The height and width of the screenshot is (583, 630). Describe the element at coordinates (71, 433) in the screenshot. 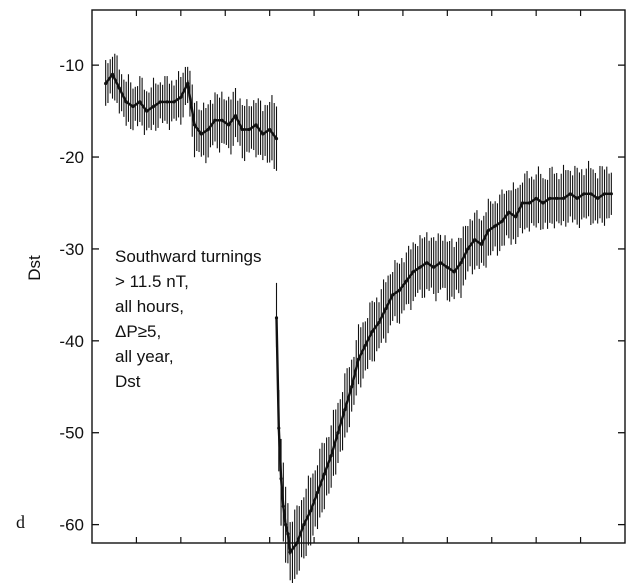

I see `y-tick-label: -50` at that location.